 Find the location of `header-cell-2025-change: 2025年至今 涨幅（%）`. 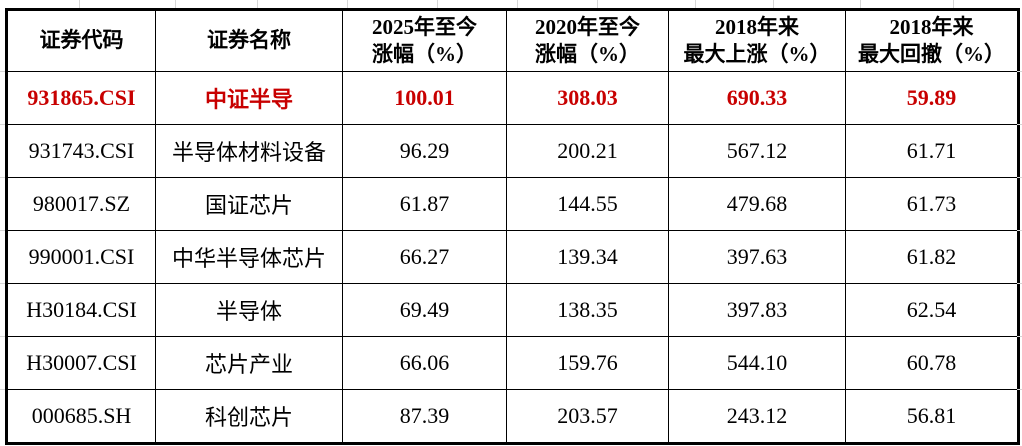

header-cell-2025-change: 2025年至今 涨幅（%） is located at coordinates (424, 40).